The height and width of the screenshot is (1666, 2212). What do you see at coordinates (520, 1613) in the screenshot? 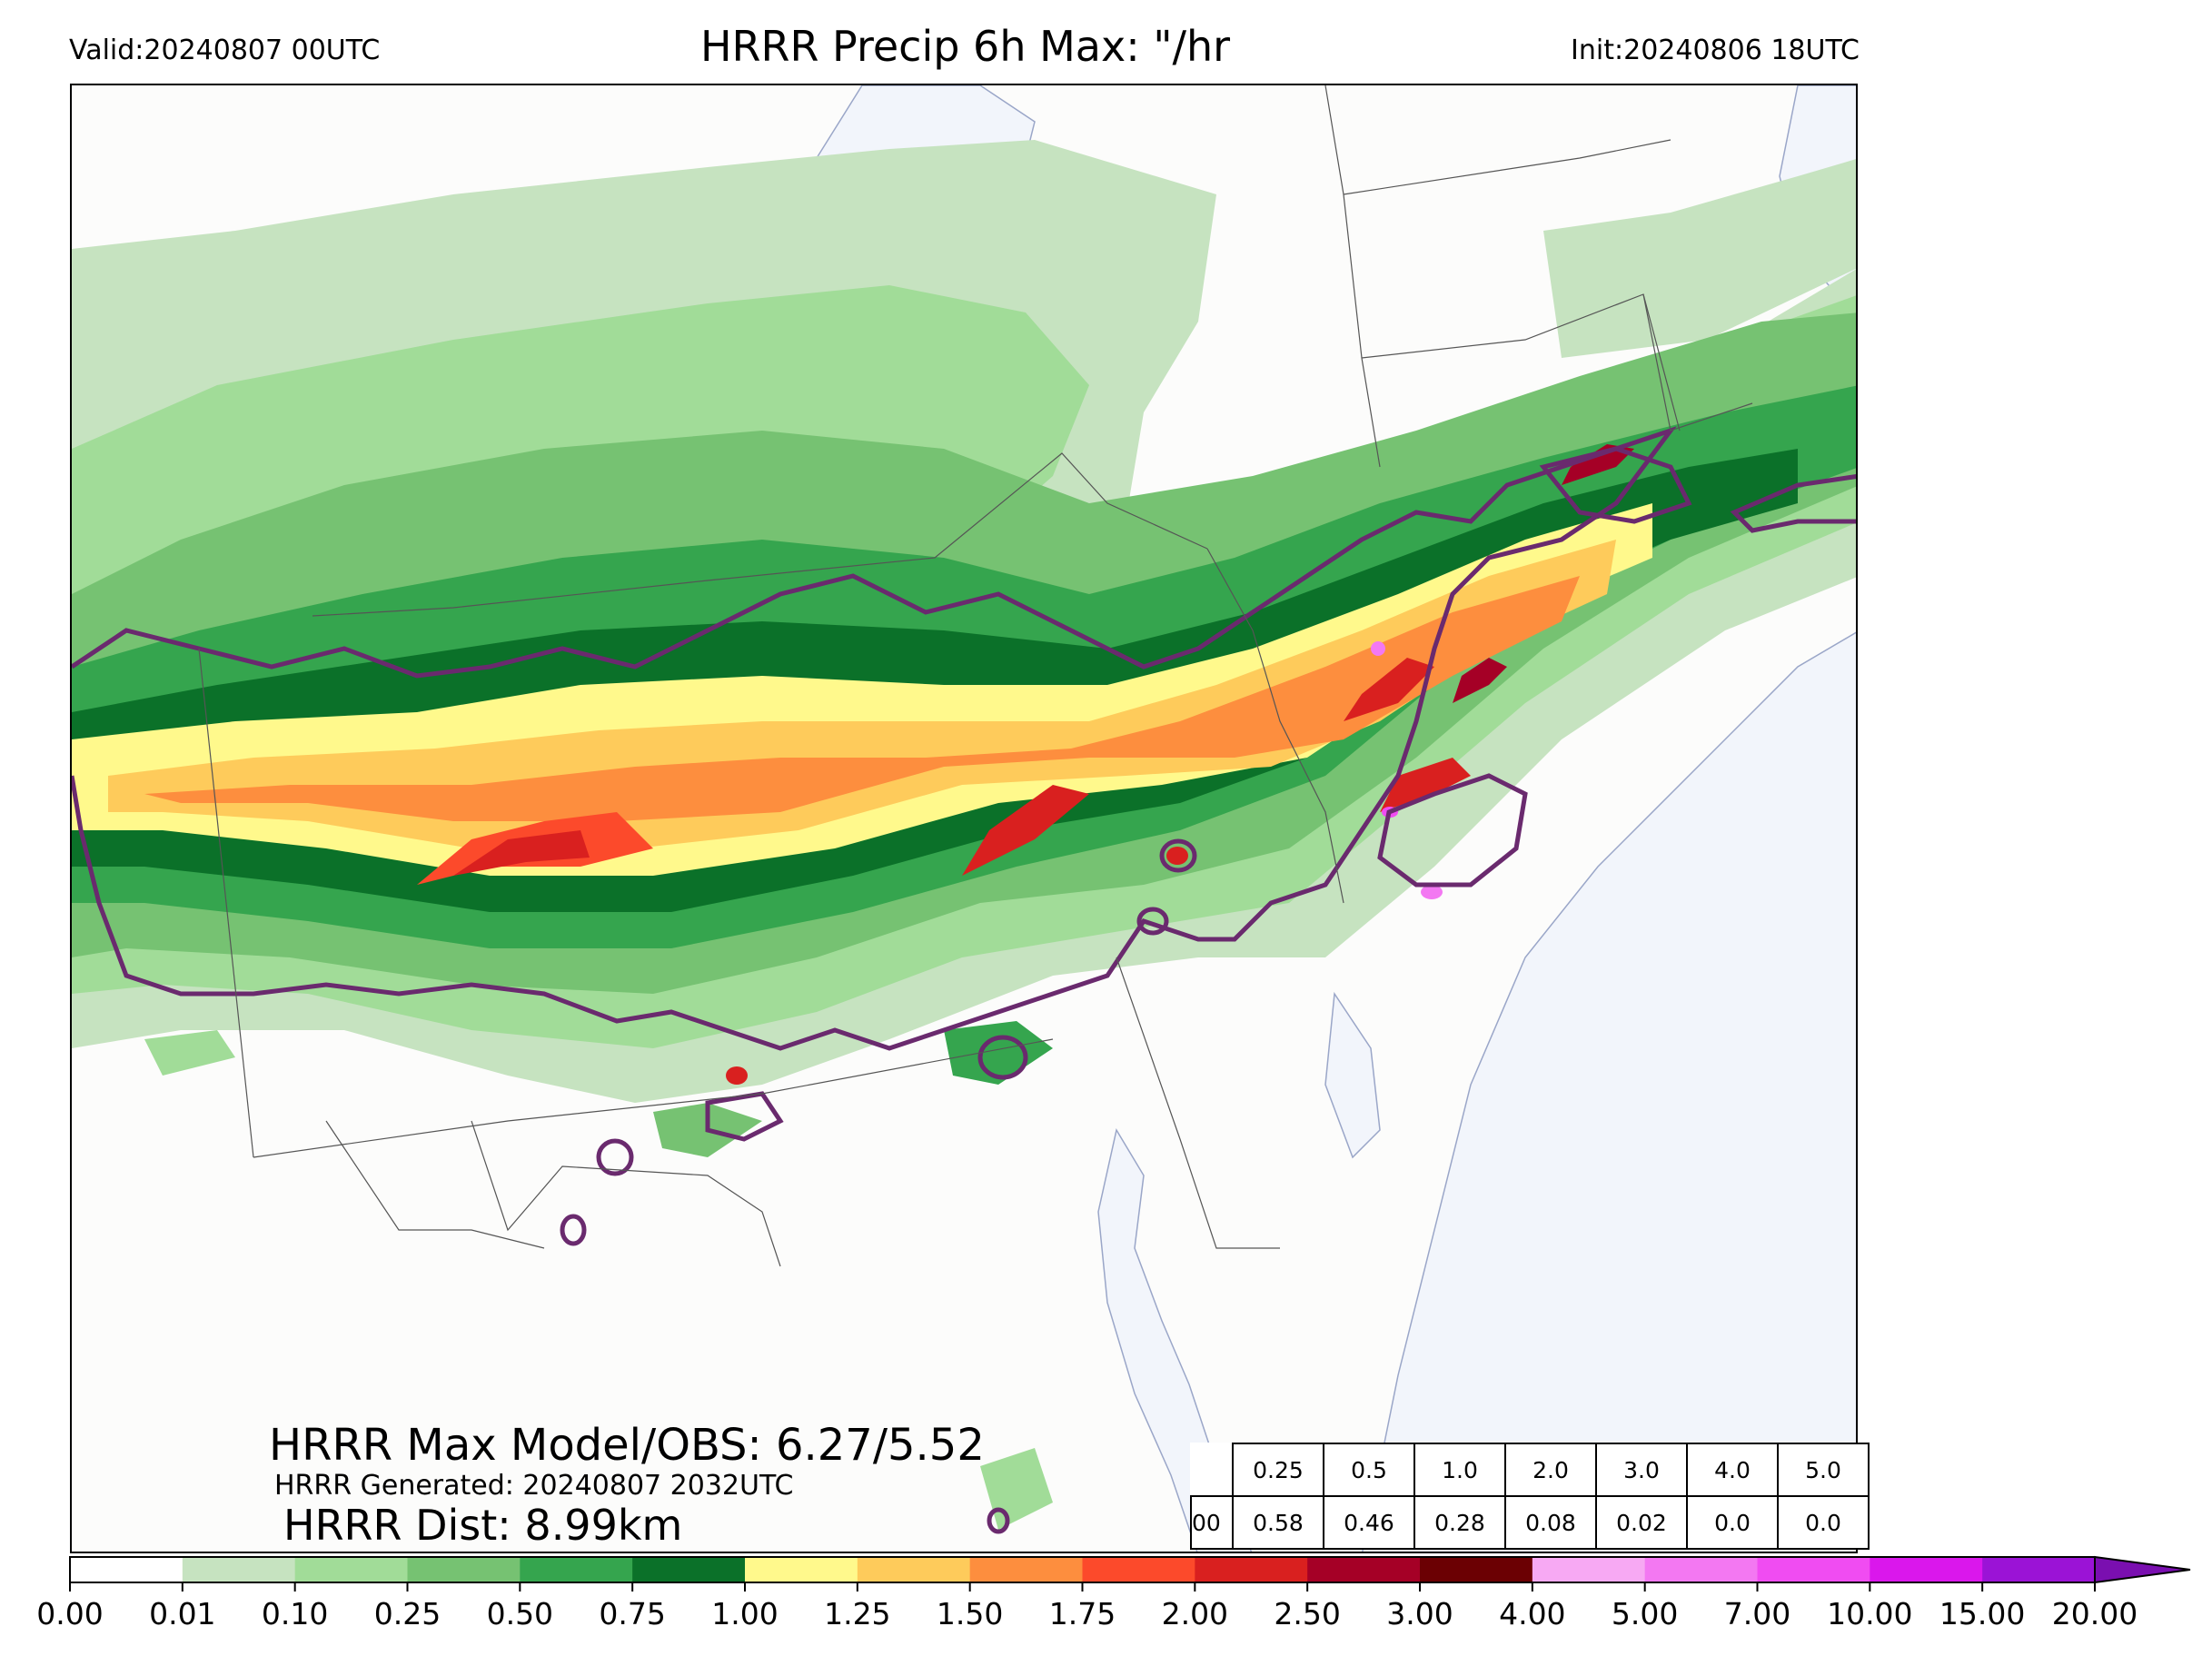
I see `colorbar-tick-label: 0.50` at bounding box center [520, 1613].